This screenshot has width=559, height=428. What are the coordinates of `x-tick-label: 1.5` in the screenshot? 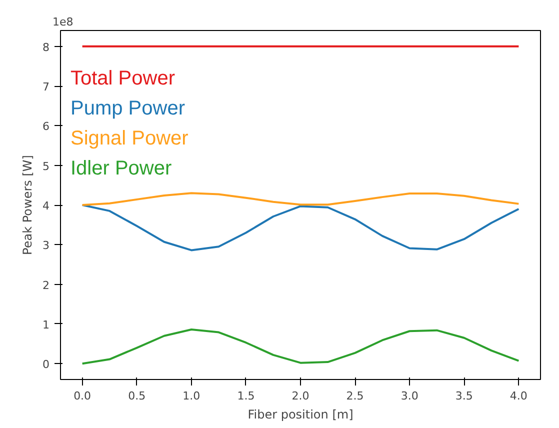 It's located at (246, 396).